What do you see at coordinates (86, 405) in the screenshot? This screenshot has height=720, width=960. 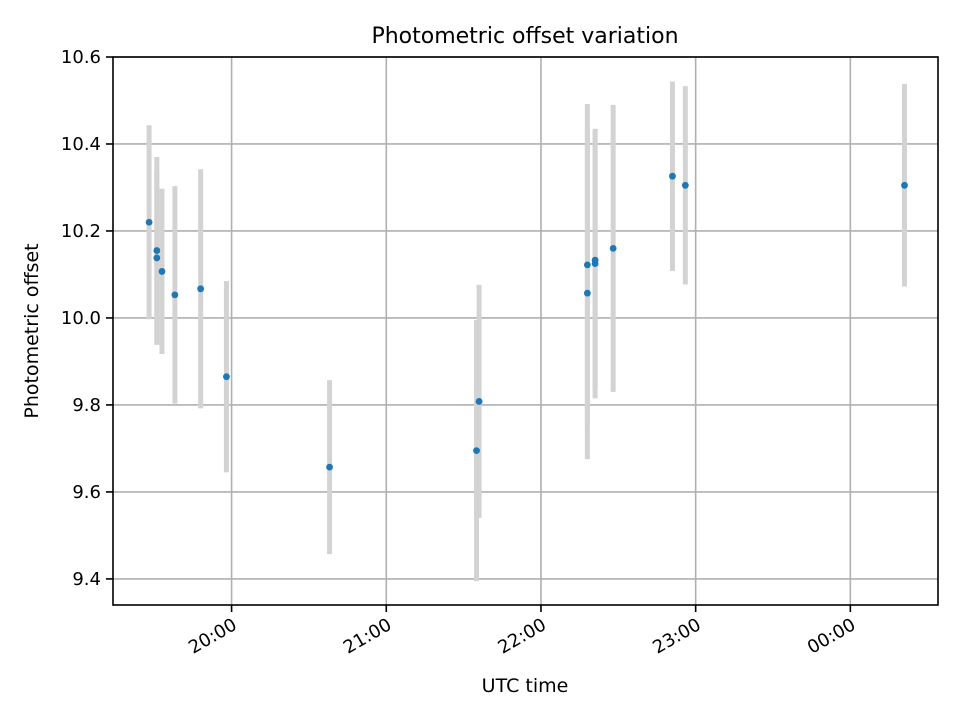 I see `y-tick-label: 9.8` at bounding box center [86, 405].